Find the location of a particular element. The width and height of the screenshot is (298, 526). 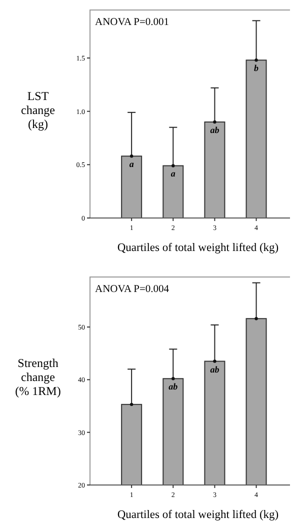

y-axis-title: LST change (kg) is located at coordinates (38, 110).